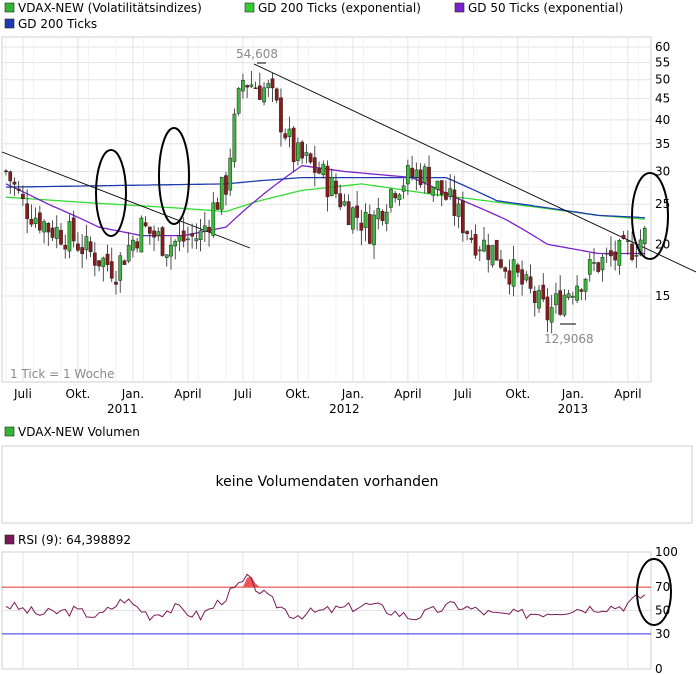 The image size is (696, 675). Describe the element at coordinates (74, 540) in the screenshot. I see `legend-label: RSI (9): 64,398892` at that location.